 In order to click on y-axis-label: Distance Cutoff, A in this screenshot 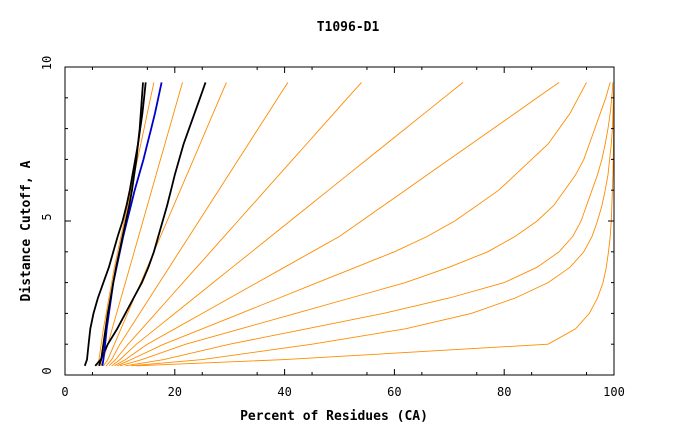, I will do `click(26, 230)`.